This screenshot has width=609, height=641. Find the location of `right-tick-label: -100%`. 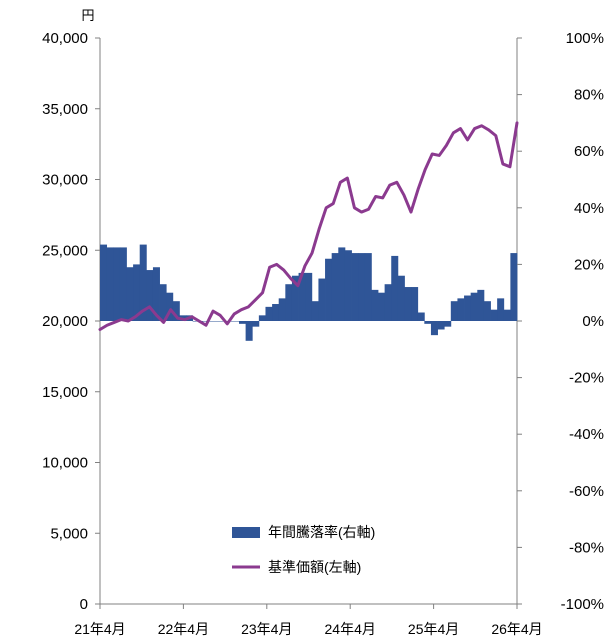

right-tick-label: -100% is located at coordinates (582, 604).